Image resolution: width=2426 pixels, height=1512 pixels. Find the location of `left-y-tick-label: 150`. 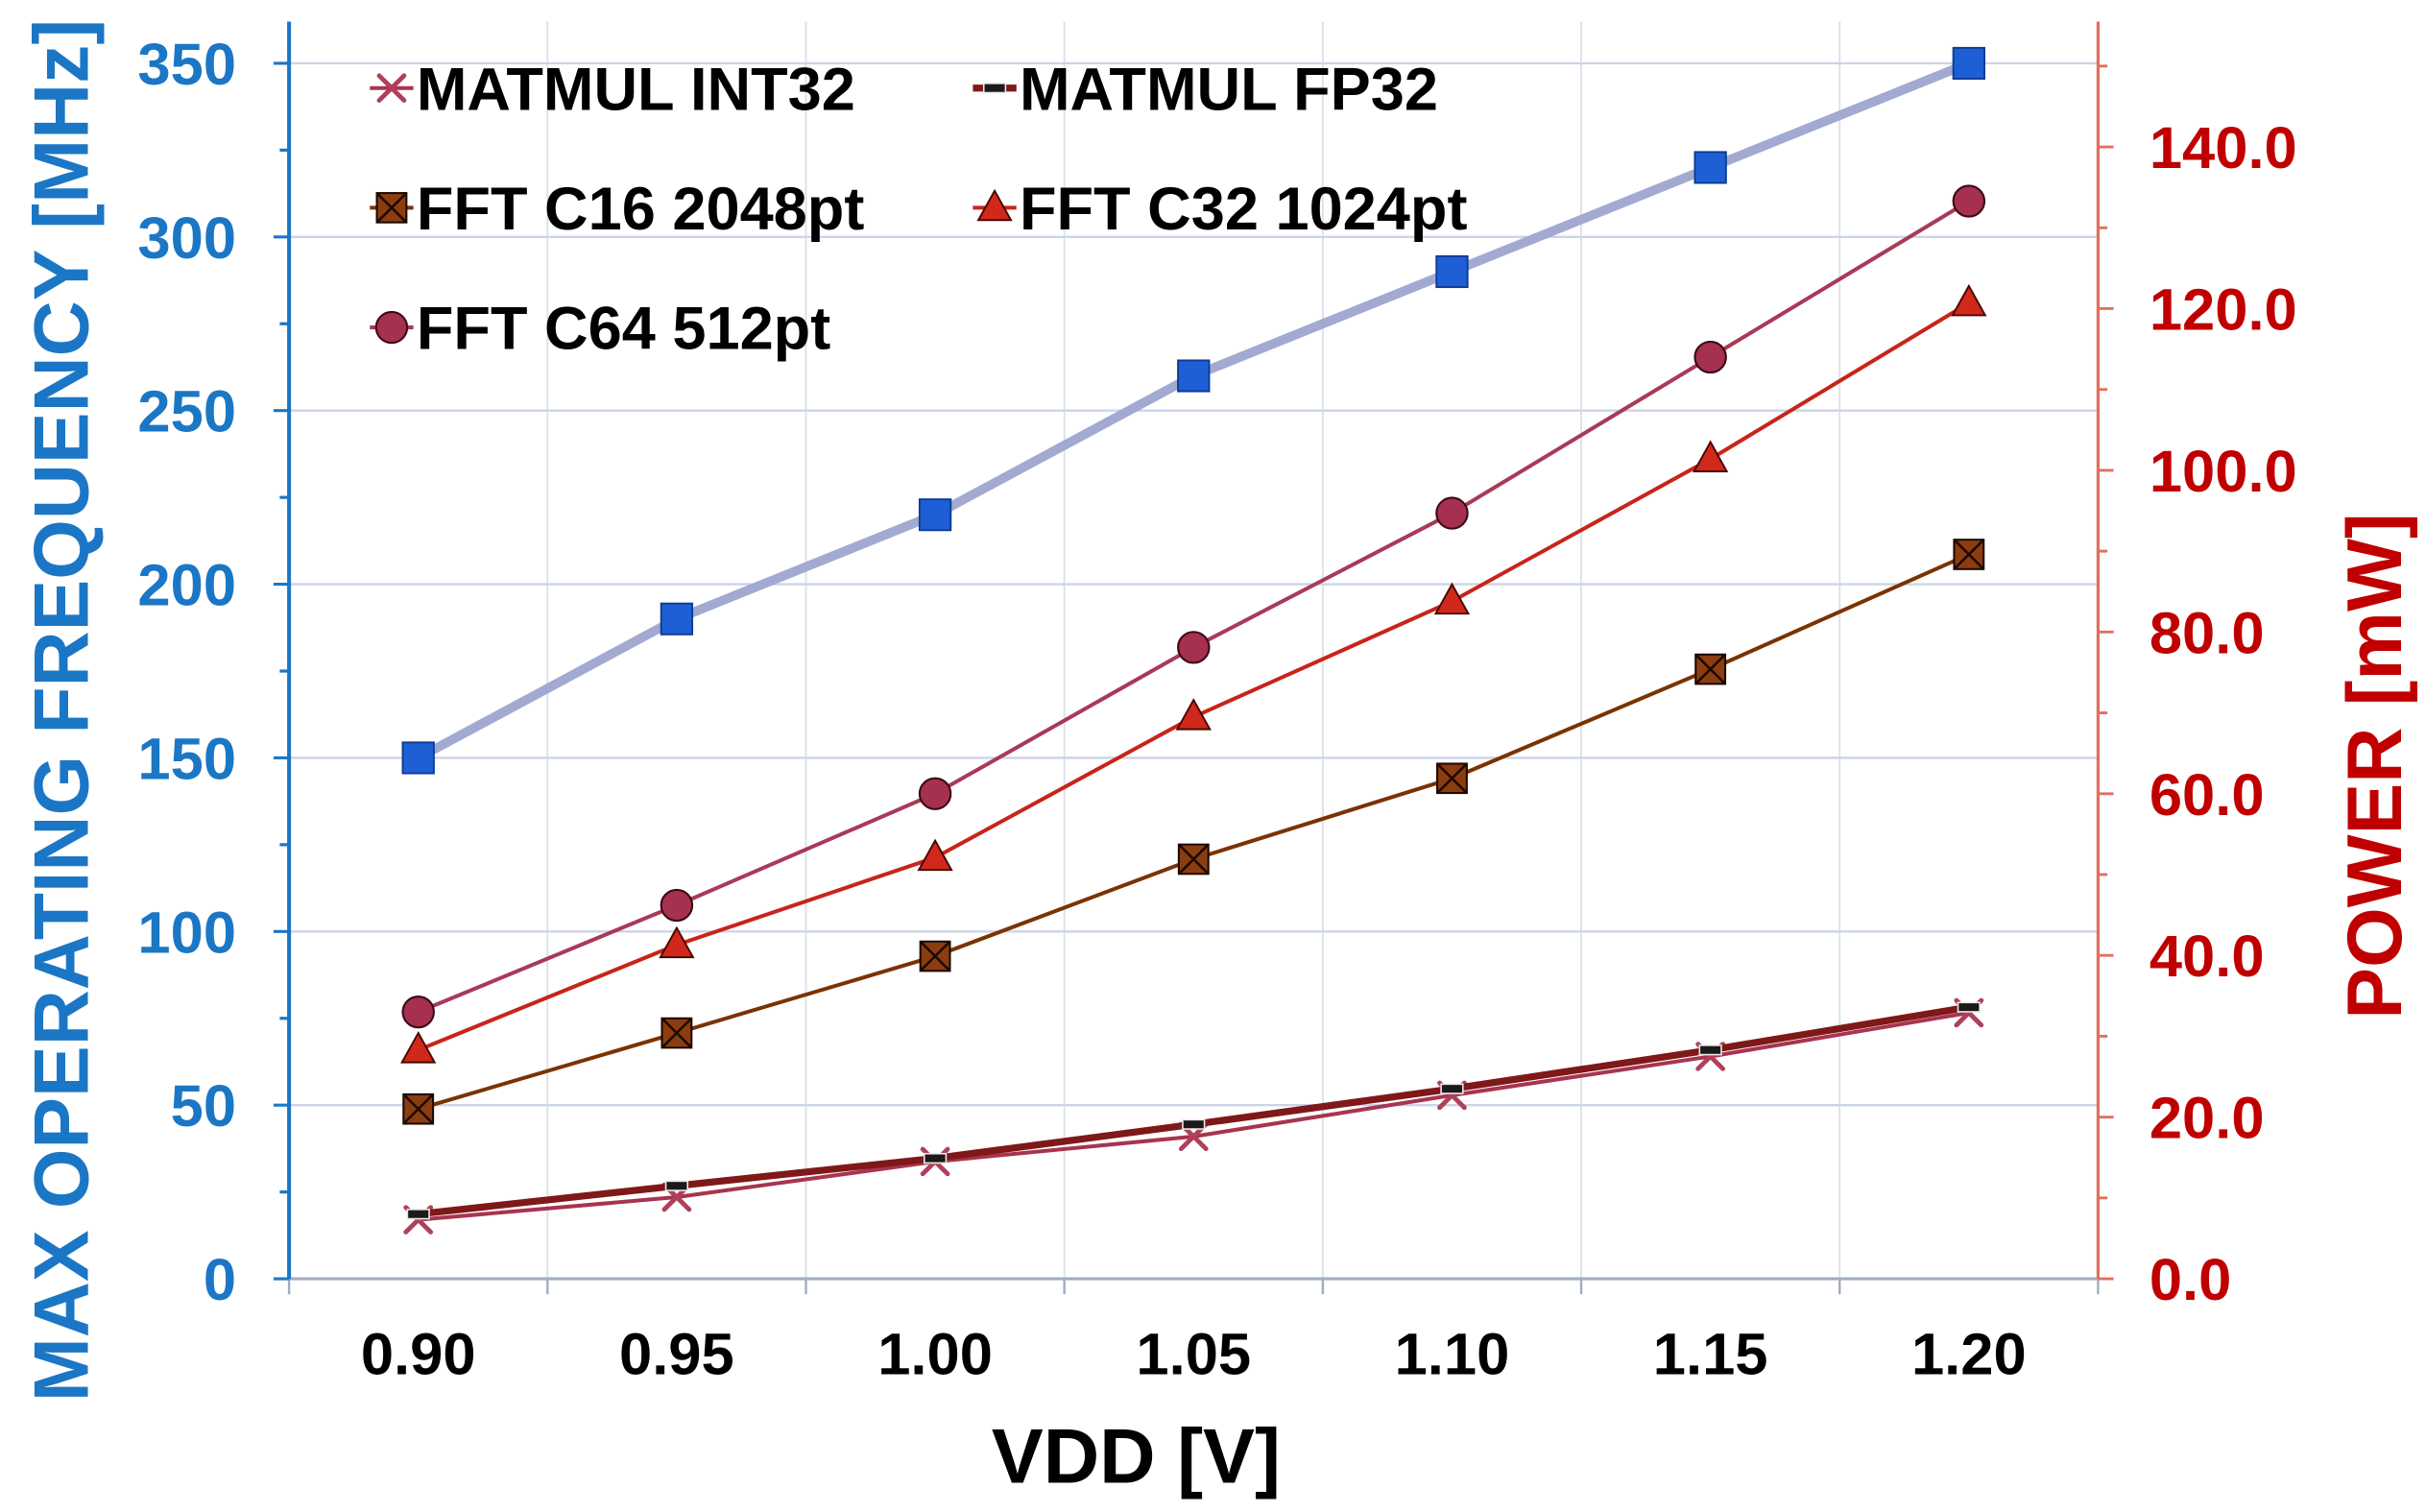

left-y-tick-label: 150 is located at coordinates (186, 759).